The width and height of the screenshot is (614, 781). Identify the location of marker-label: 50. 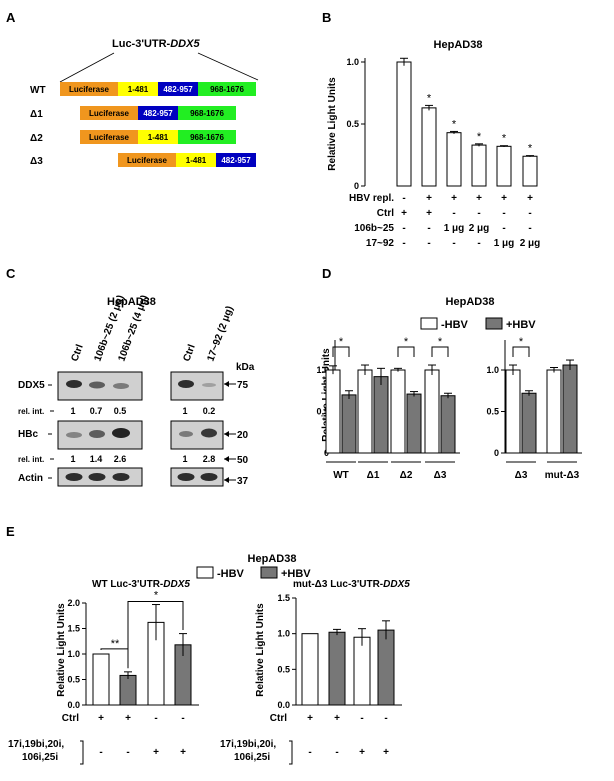
(243, 460).